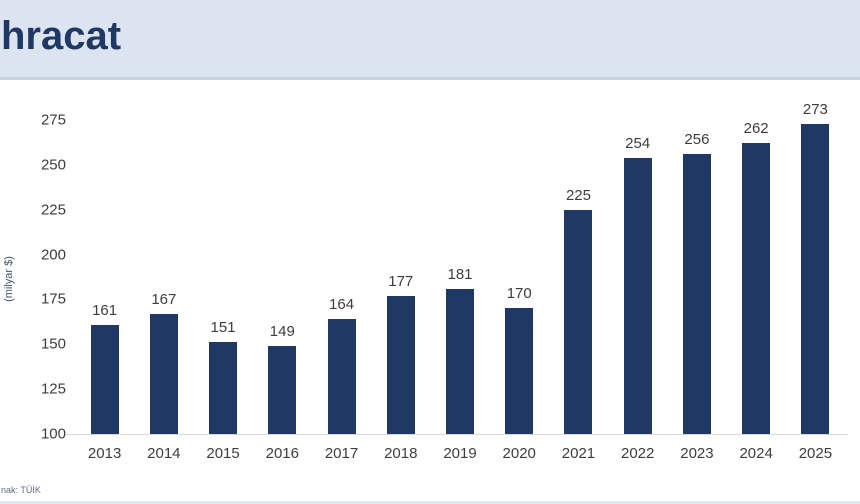  What do you see at coordinates (578, 453) in the screenshot?
I see `x-axis-tick: 2021` at bounding box center [578, 453].